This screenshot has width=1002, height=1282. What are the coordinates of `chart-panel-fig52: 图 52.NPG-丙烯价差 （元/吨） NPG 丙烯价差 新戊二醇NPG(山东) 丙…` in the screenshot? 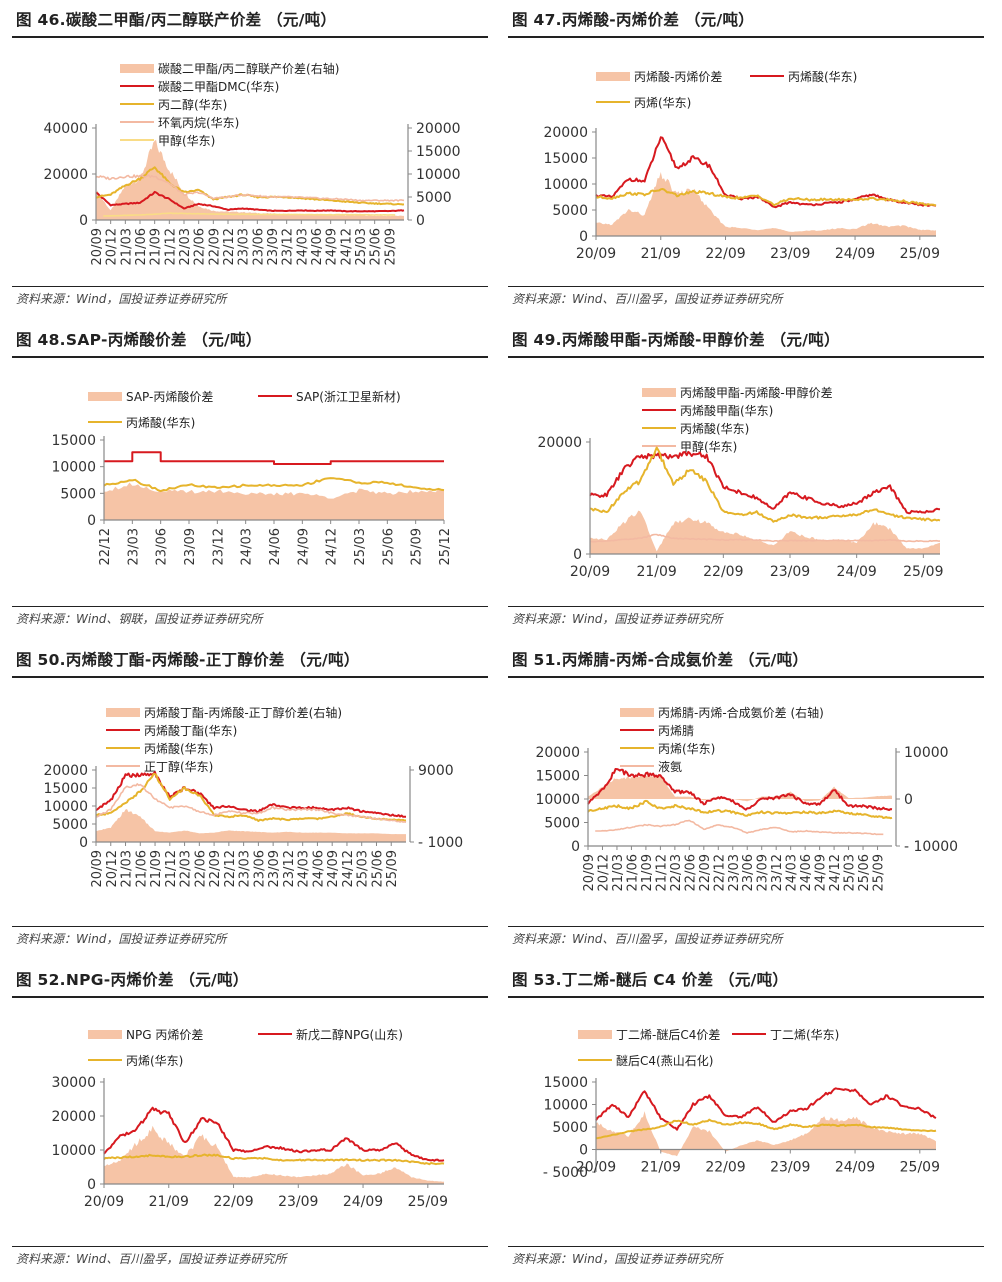 It's located at (250, 1120).